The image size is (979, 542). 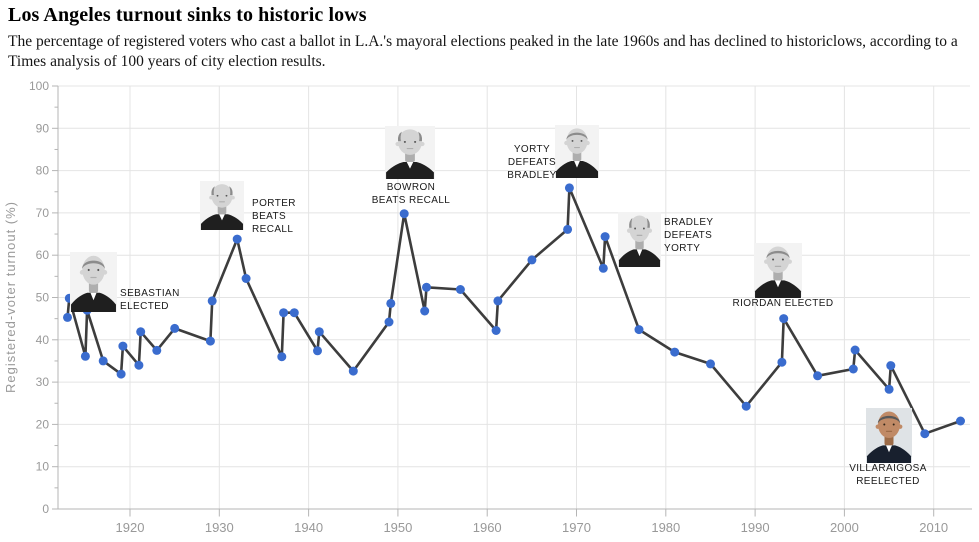 What do you see at coordinates (319, 332) in the screenshot?
I see `data-point-1941-general` at bounding box center [319, 332].